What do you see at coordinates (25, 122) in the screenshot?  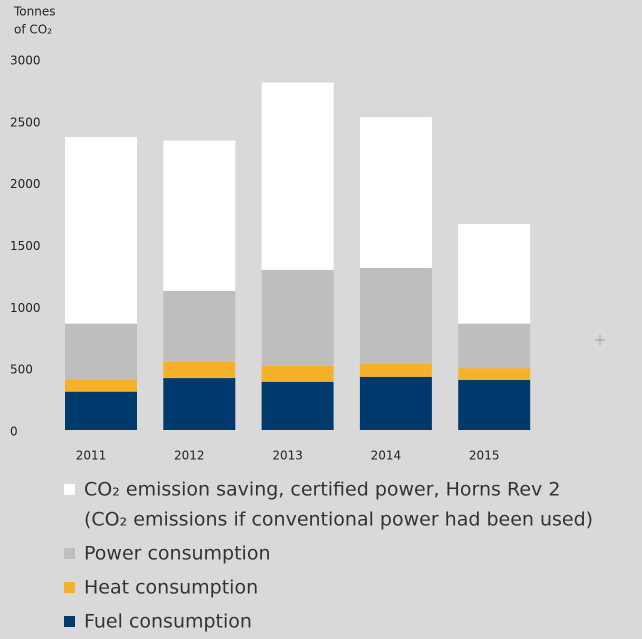 I see `y-tick-label: 2500` at bounding box center [25, 122].